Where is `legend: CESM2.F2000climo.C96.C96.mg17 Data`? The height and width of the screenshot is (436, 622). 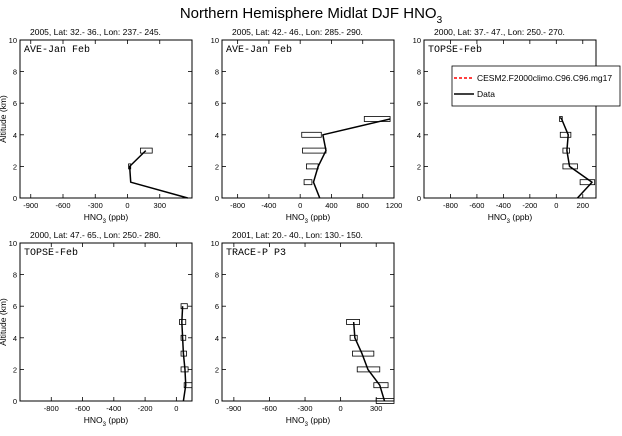 legend: CESM2.F2000climo.C96.C96.mg17 Data is located at coordinates (536, 86).